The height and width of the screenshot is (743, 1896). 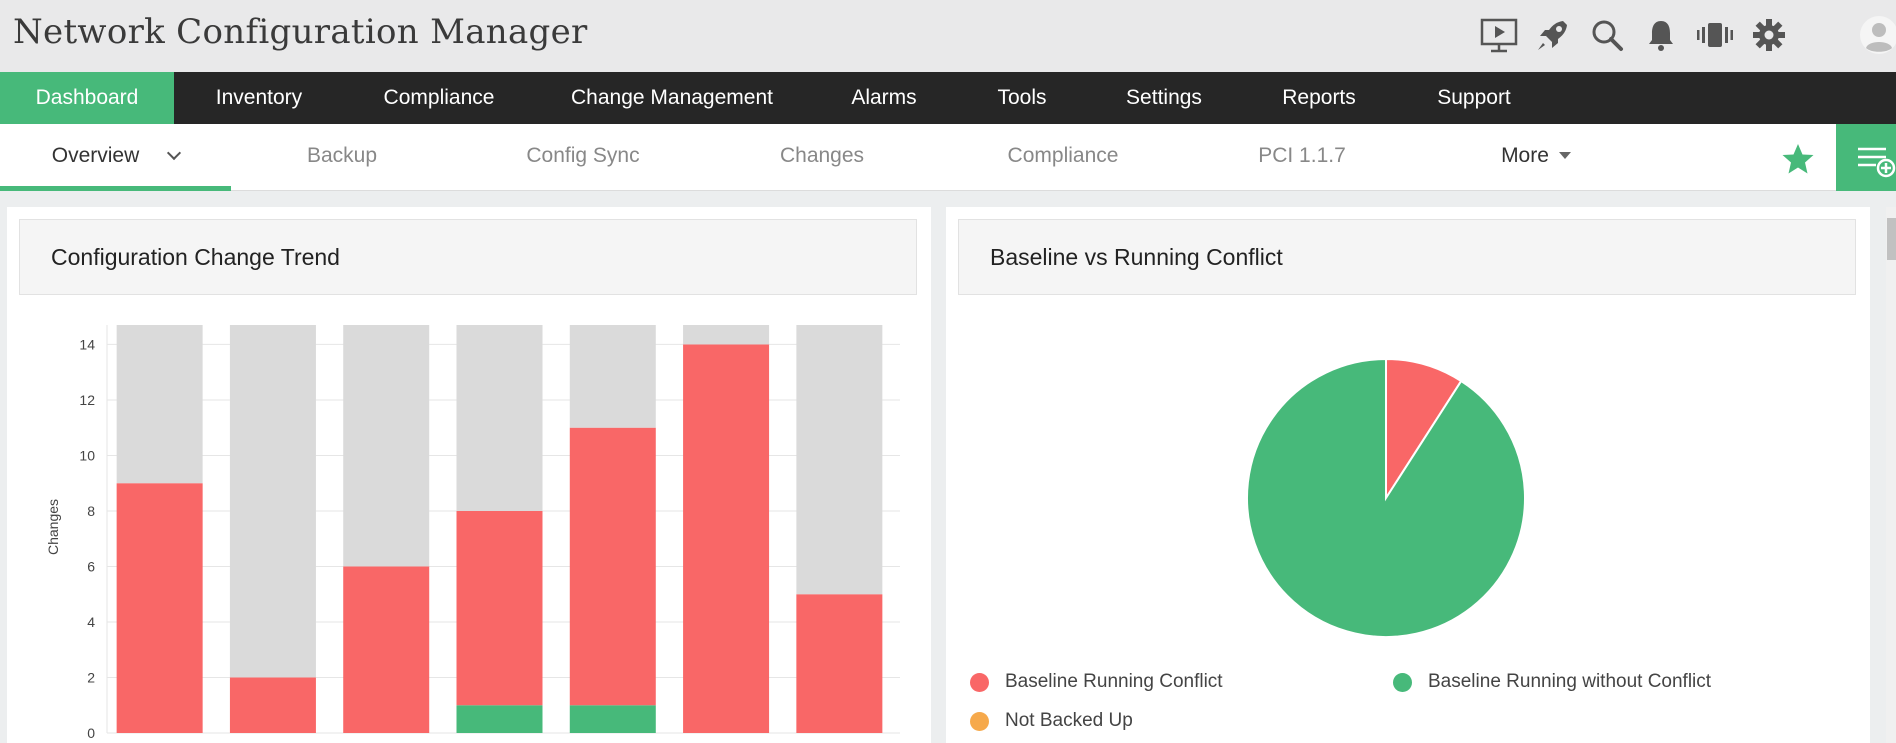 What do you see at coordinates (1570, 681) in the screenshot?
I see `legend-label: Baseline Running without Conflict` at bounding box center [1570, 681].